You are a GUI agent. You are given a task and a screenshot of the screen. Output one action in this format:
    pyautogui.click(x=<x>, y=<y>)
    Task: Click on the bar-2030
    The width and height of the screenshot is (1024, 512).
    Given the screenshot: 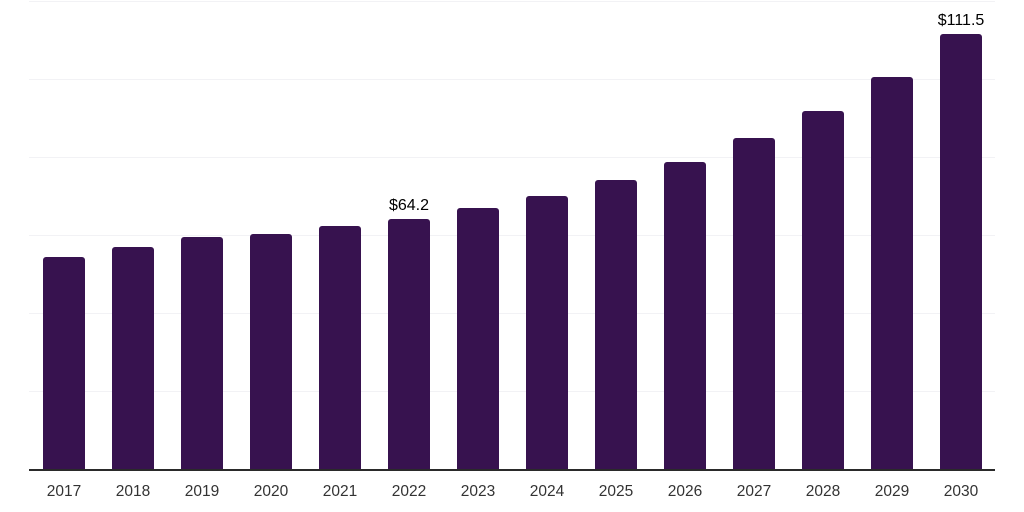 What is the action you would take?
    pyautogui.click(x=961, y=251)
    